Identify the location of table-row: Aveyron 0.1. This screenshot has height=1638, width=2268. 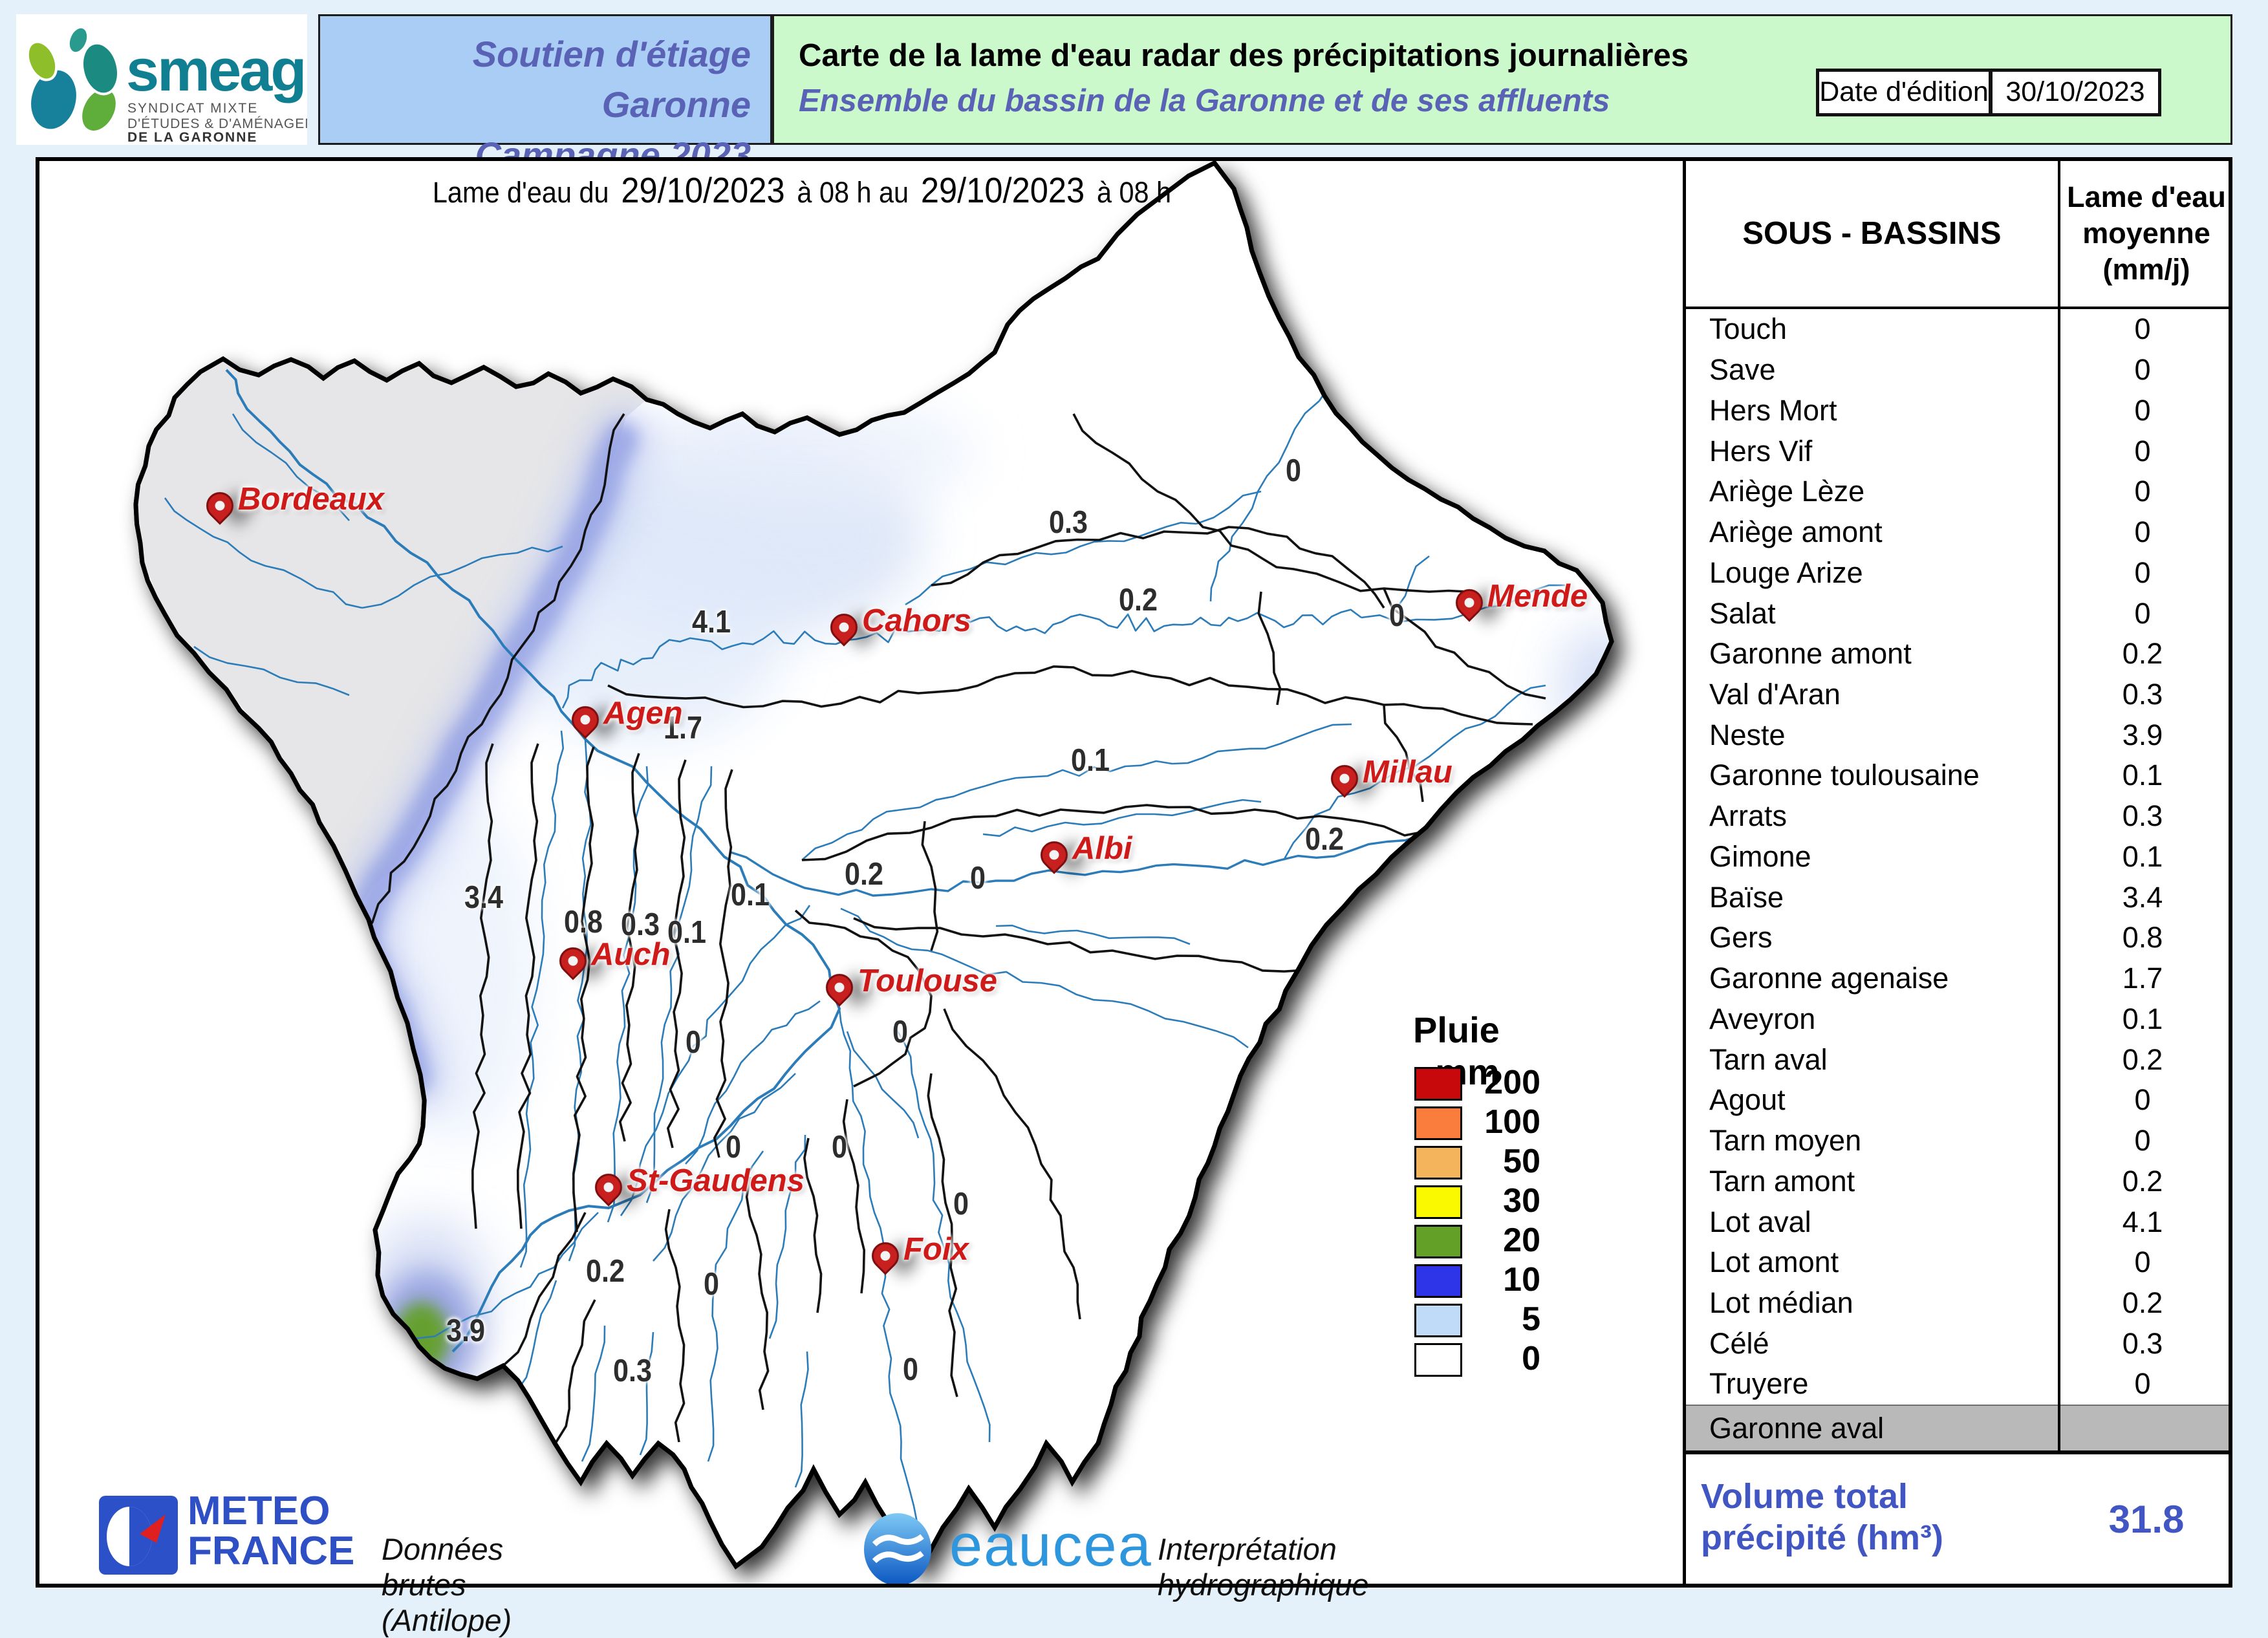
(1959, 1018).